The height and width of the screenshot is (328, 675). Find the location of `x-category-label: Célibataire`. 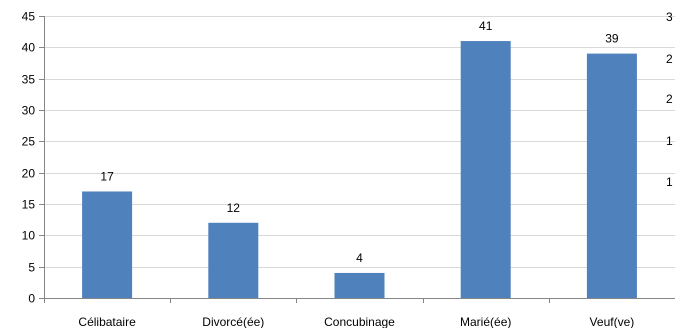

x-category-label: Célibataire is located at coordinates (107, 321).